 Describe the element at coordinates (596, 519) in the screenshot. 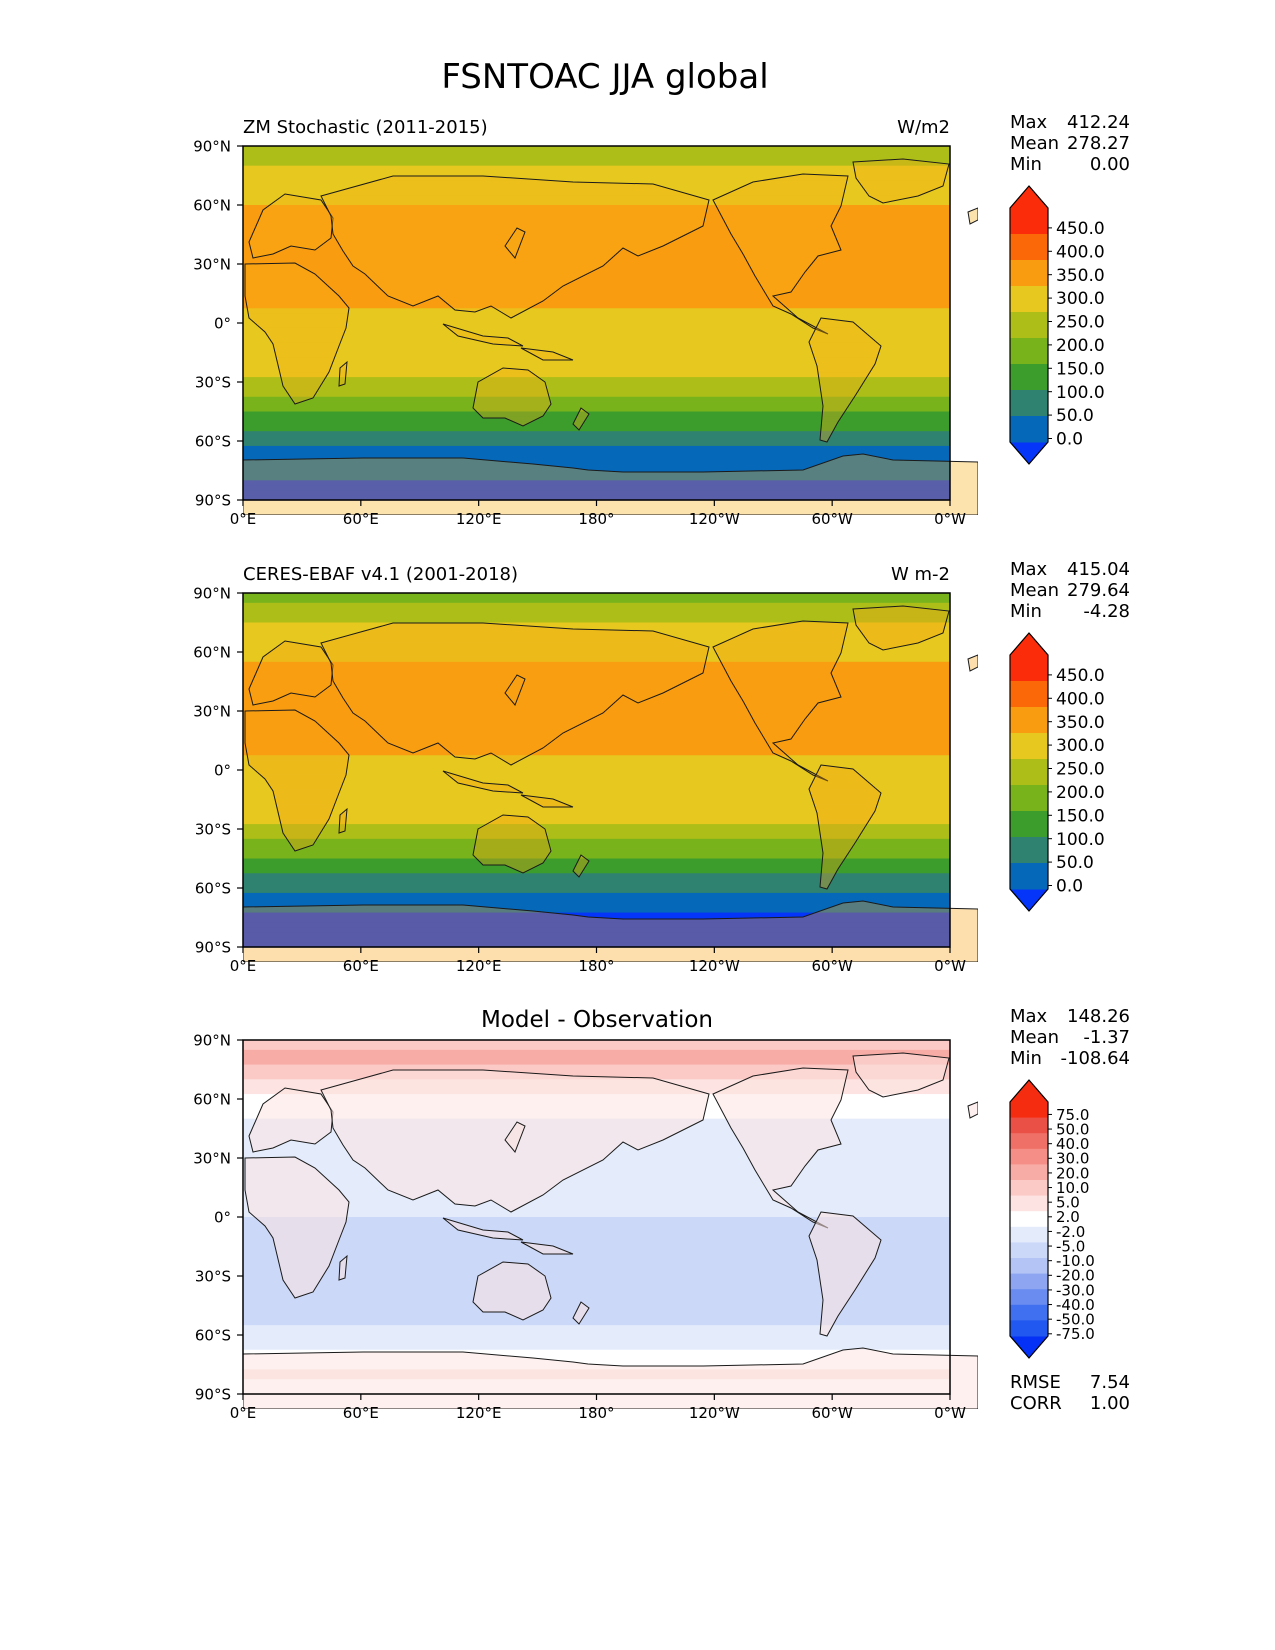

I see `lon-tick-label: 180°` at that location.